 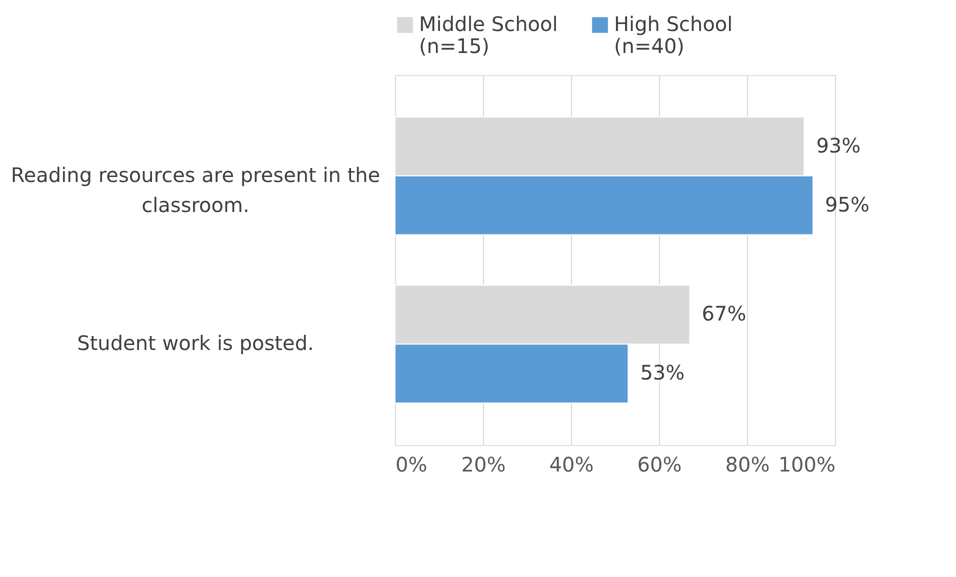 I want to click on legend-label: High School (n=40), so click(x=673, y=35).